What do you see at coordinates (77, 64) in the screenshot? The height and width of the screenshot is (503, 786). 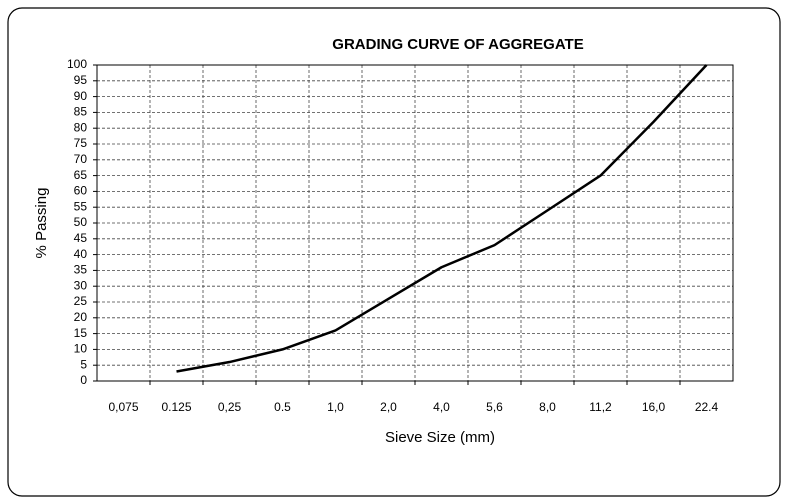 I see `y-tick-label: 100` at bounding box center [77, 64].